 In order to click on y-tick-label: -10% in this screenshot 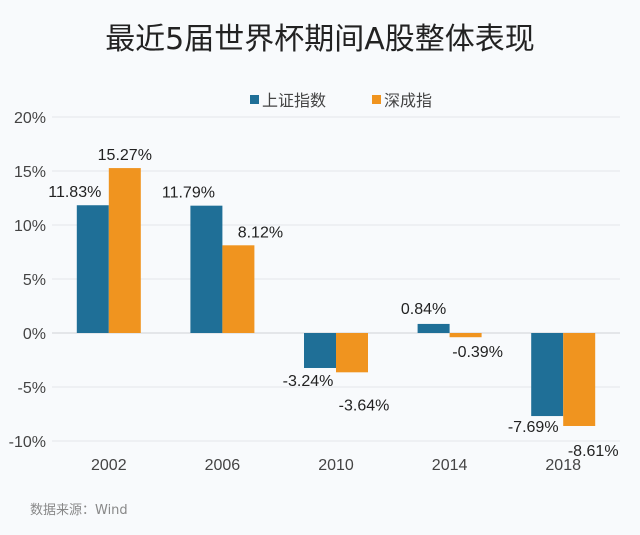, I will do `click(27, 442)`.